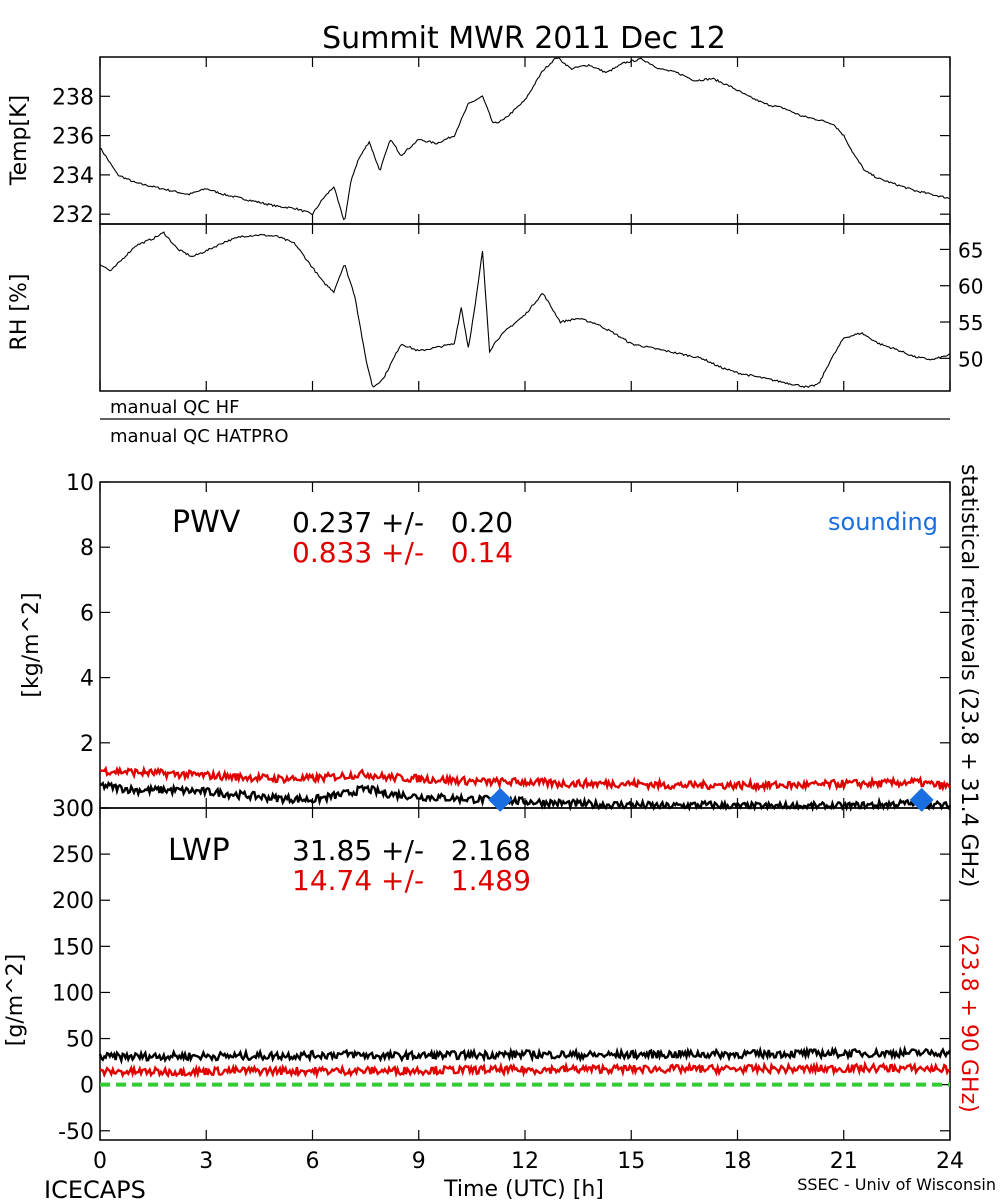 This screenshot has height=1200, width=1000. I want to click on lwp-stat-black: 31.85 +/- 2.168, so click(411, 850).